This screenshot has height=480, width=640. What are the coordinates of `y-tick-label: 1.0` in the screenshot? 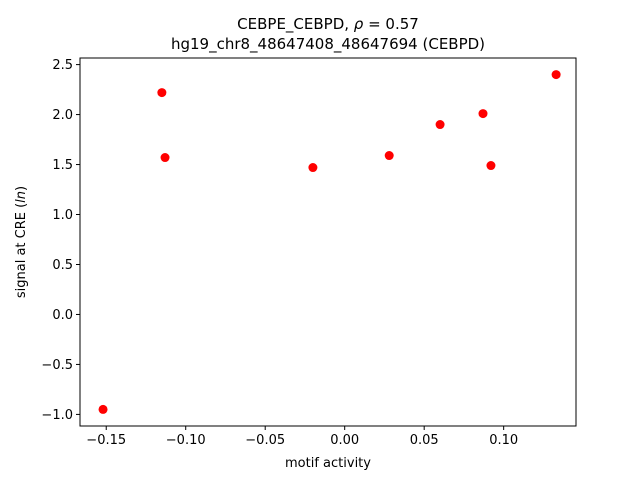 It's located at (62, 215).